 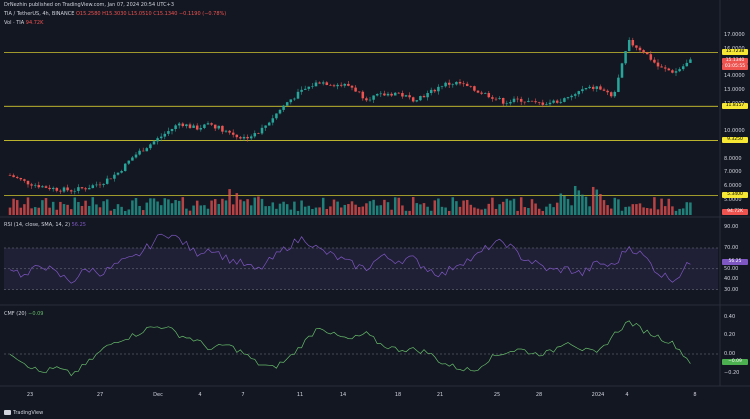 I want to click on price-tick-label: 14.0000, so click(x=734, y=76).